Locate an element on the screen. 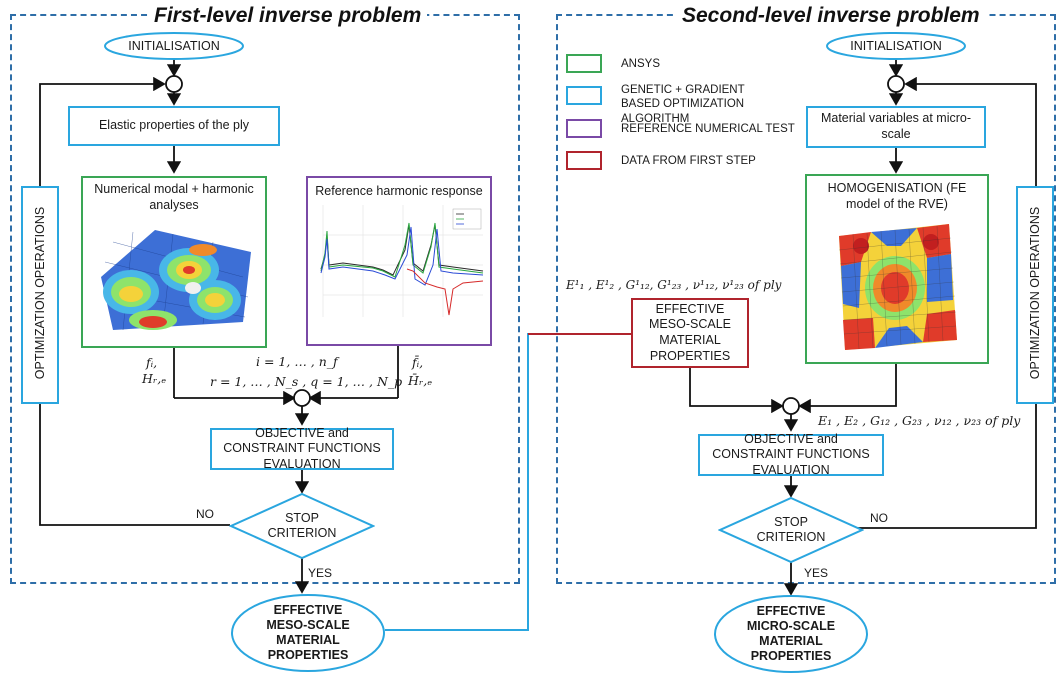  left-stop-label: STOP CRITERION is located at coordinates (302, 525).